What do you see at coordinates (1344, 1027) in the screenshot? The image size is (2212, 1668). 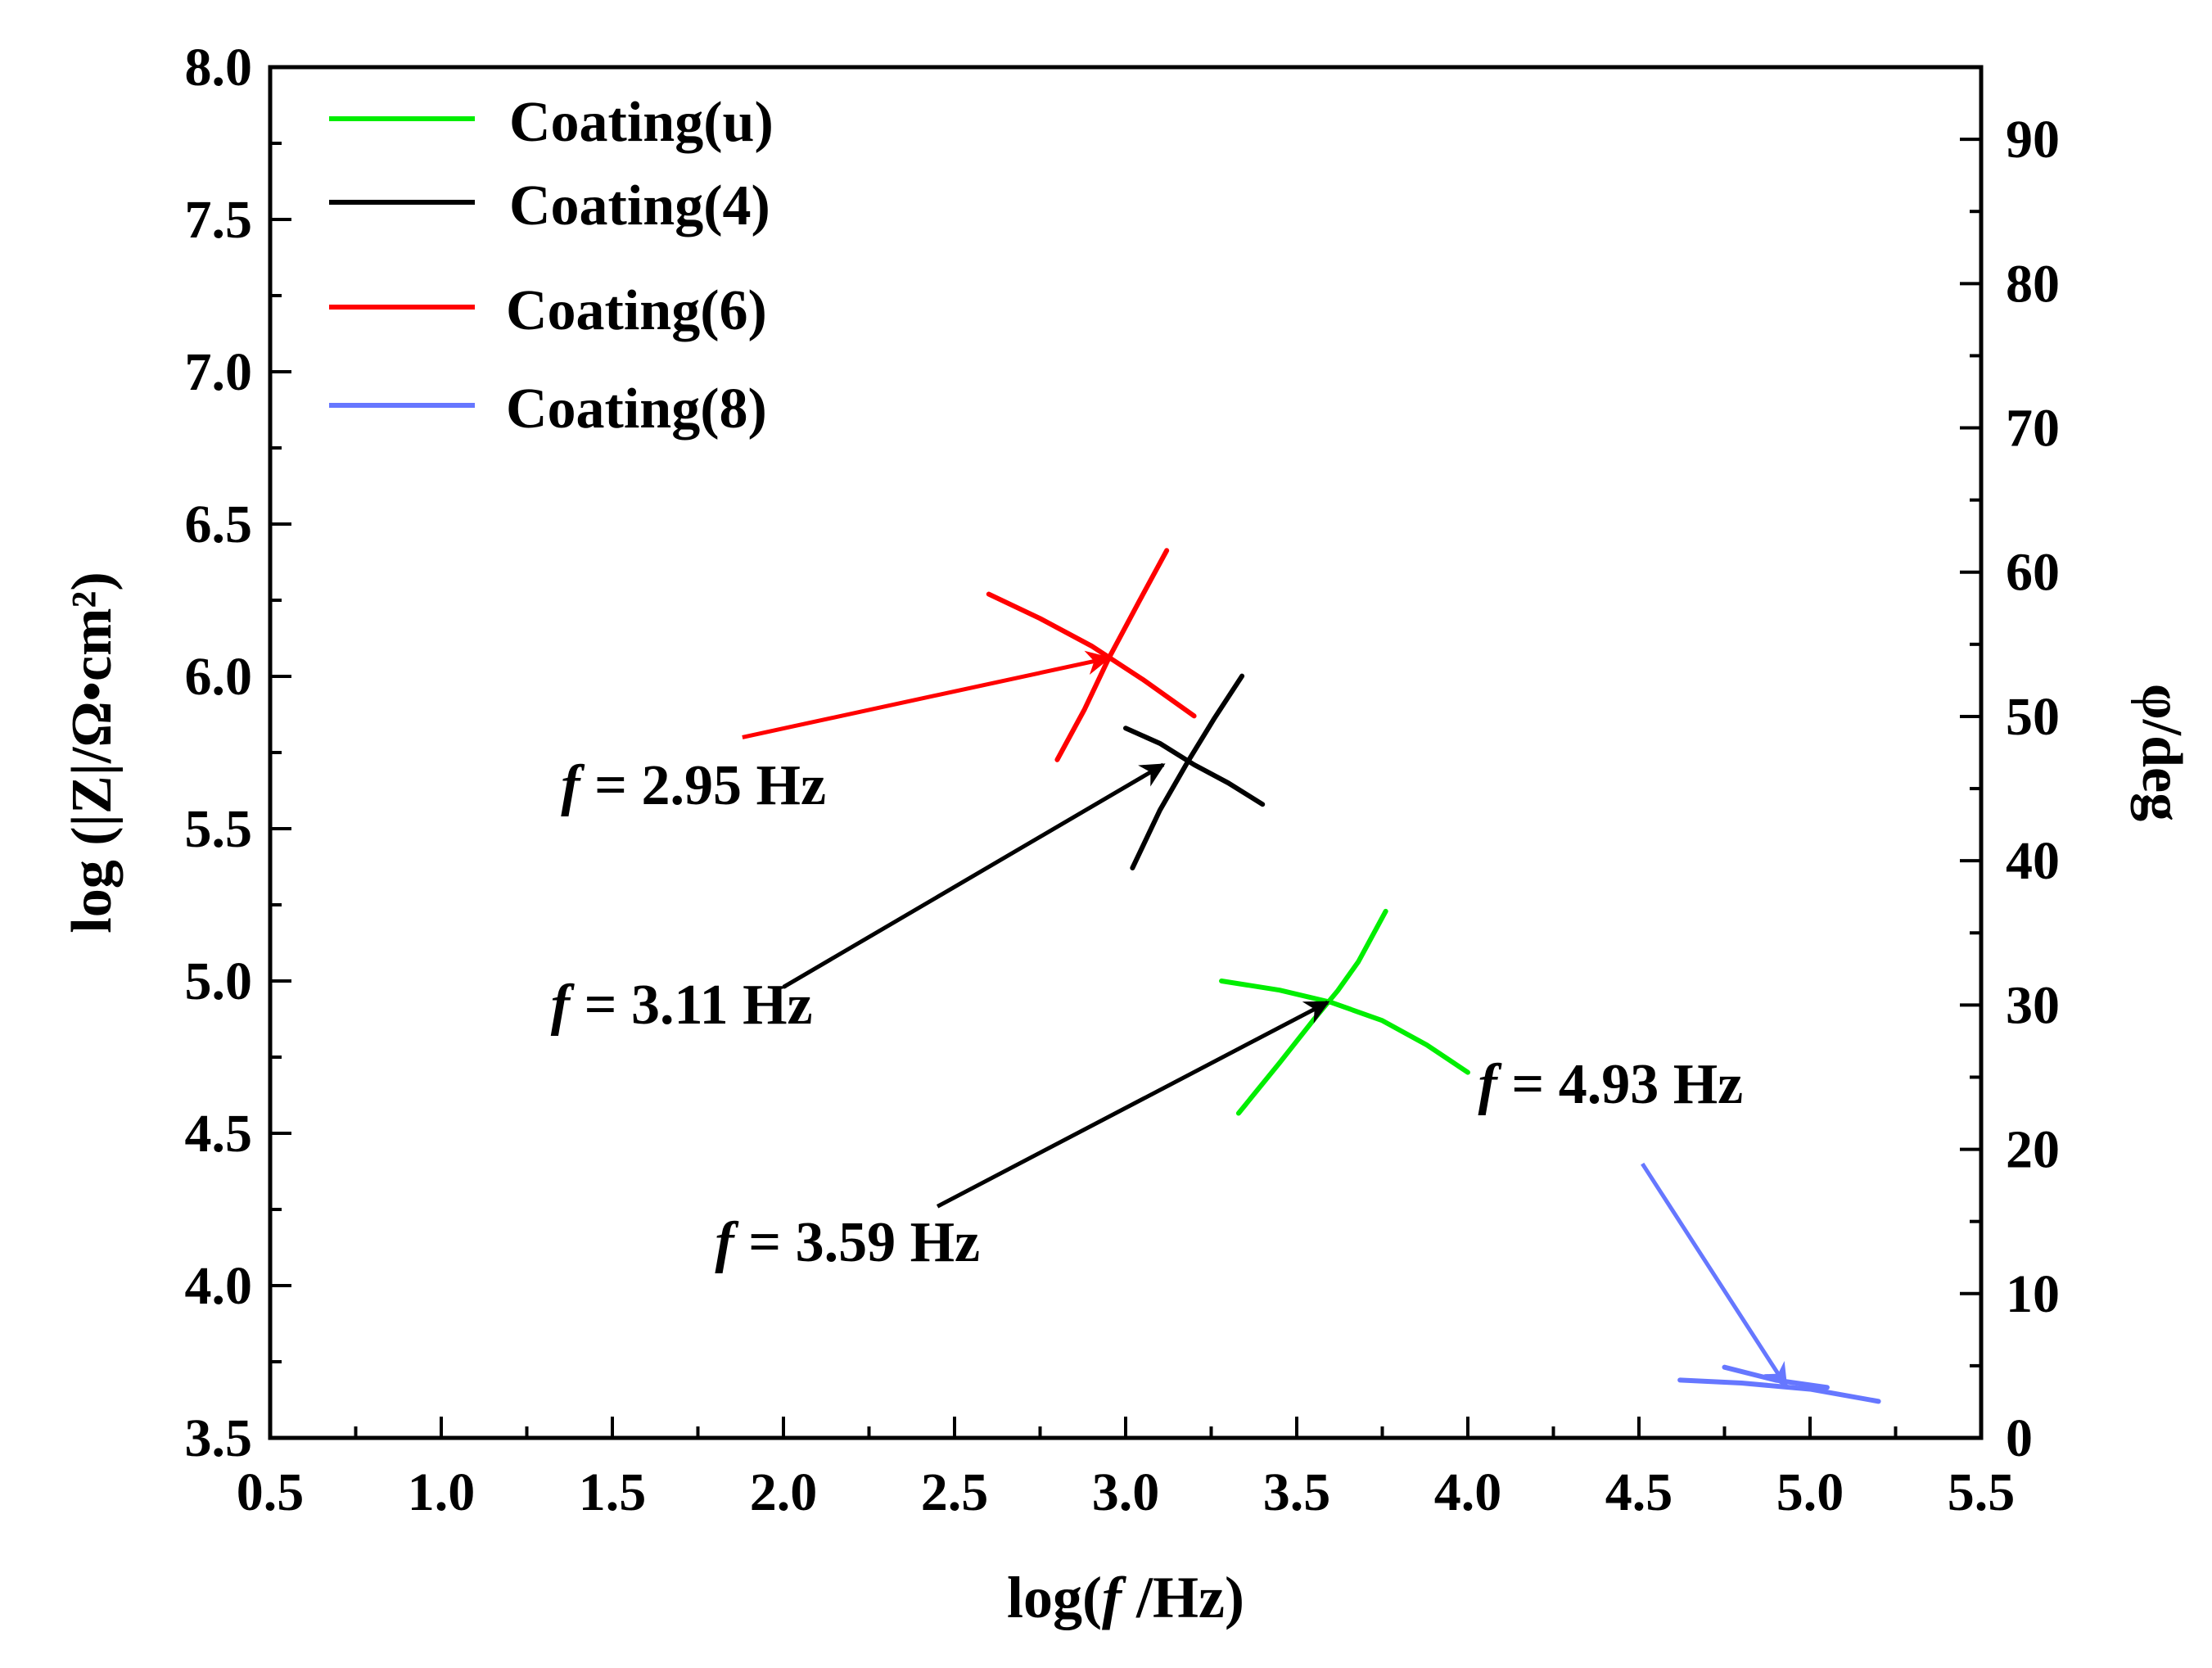 I see `impedance-line-coating-u` at bounding box center [1344, 1027].